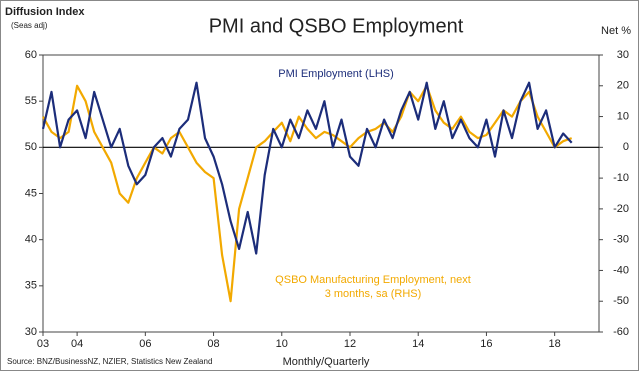  Describe the element at coordinates (621, 240) in the screenshot. I see `y2-tick-label: -30` at that location.